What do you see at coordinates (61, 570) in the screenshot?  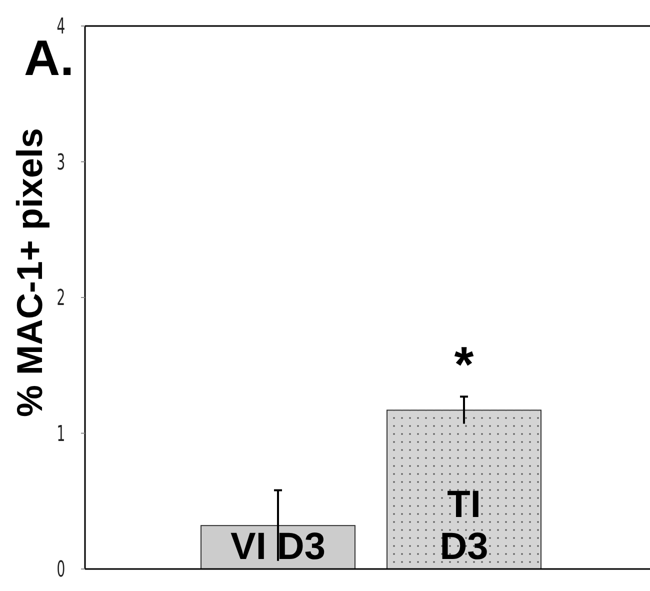 I see `y-tick-label: 0` at bounding box center [61, 570].